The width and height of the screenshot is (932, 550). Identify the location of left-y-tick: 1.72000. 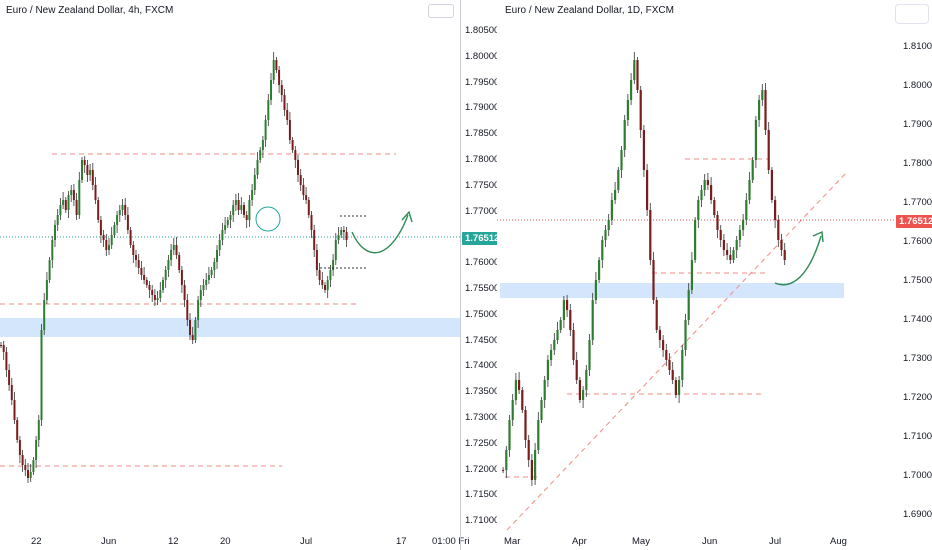
(482, 469).